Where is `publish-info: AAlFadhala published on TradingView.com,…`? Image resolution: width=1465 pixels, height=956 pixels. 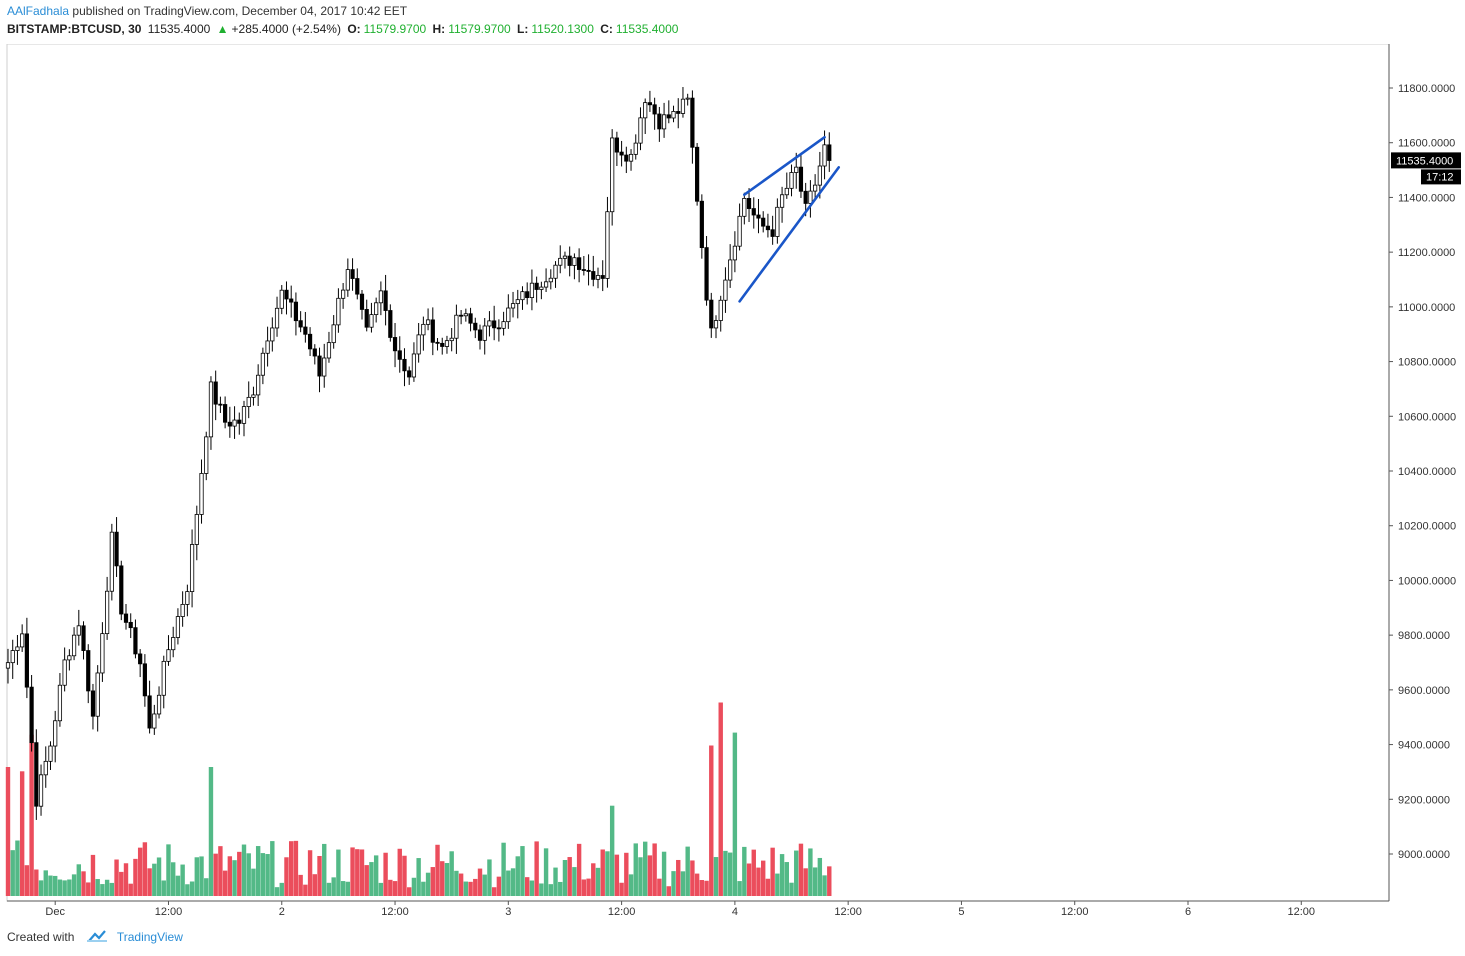
publish-info: AAlFadhala published on TradingView.com,… is located at coordinates (207, 11).